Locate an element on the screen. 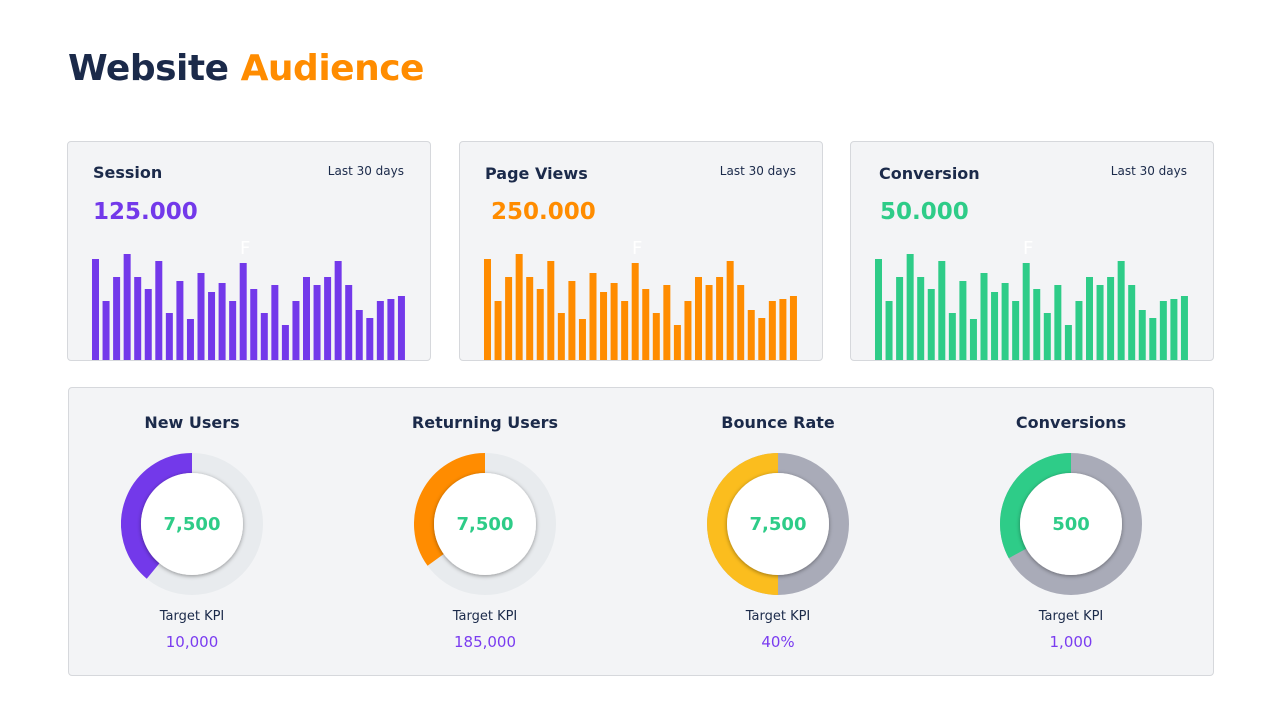 Image resolution: width=1280 pixels, height=720 pixels. kpi-new-users: New Users 7,500 Target KPI 10,000 is located at coordinates (192, 531).